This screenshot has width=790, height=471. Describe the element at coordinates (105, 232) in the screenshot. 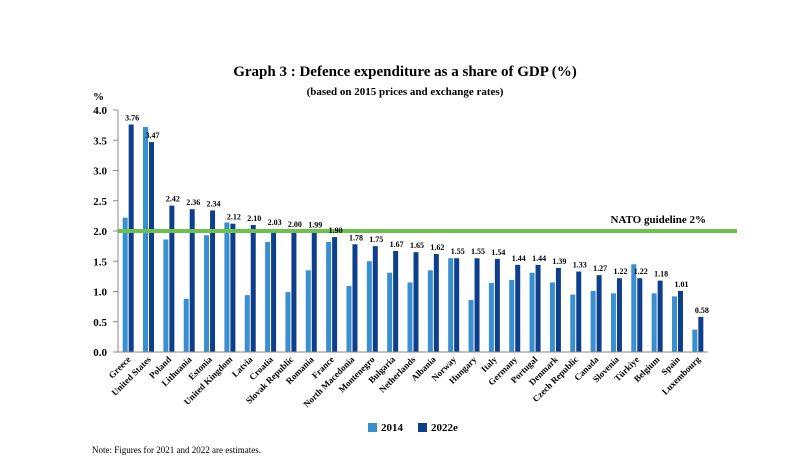

I see `y-axis-ticks: 0.0 0.5 1.0 1.5 2.0 2.5 3.0 3.5 4.0` at that location.